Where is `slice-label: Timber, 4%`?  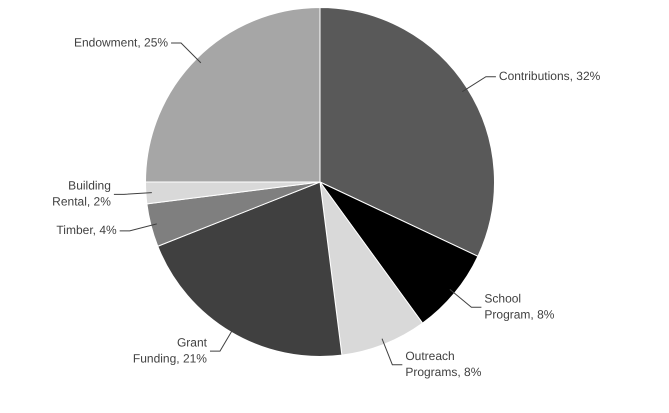 slice-label: Timber, 4% is located at coordinates (86, 230).